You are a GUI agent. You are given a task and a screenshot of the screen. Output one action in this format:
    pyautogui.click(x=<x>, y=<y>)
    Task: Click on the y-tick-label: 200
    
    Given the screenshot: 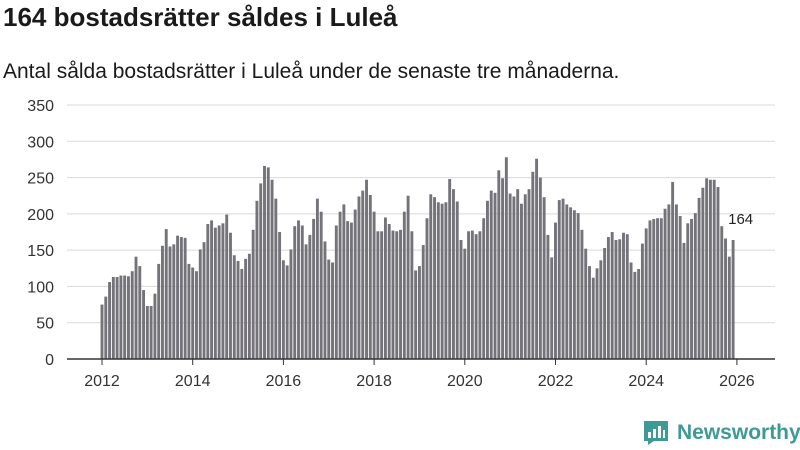 What is the action you would take?
    pyautogui.click(x=40, y=215)
    